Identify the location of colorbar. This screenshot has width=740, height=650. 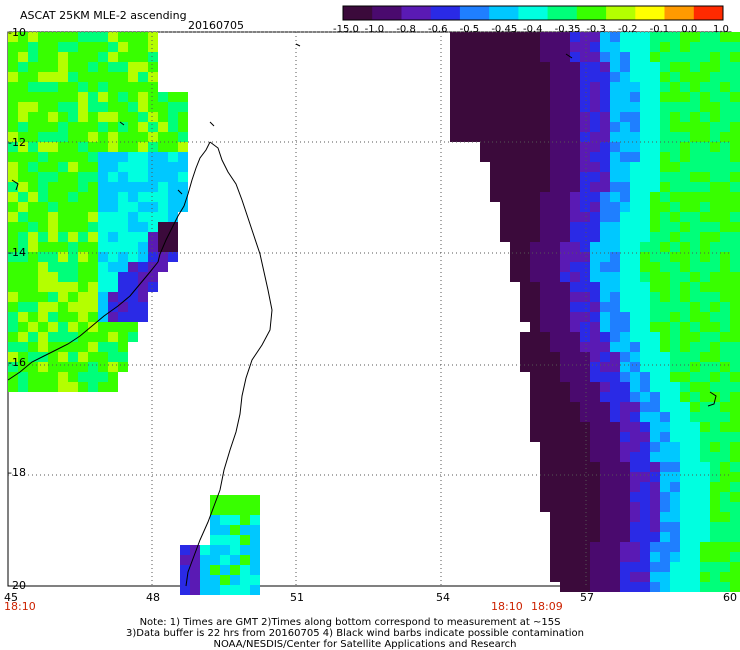
(533, 13).